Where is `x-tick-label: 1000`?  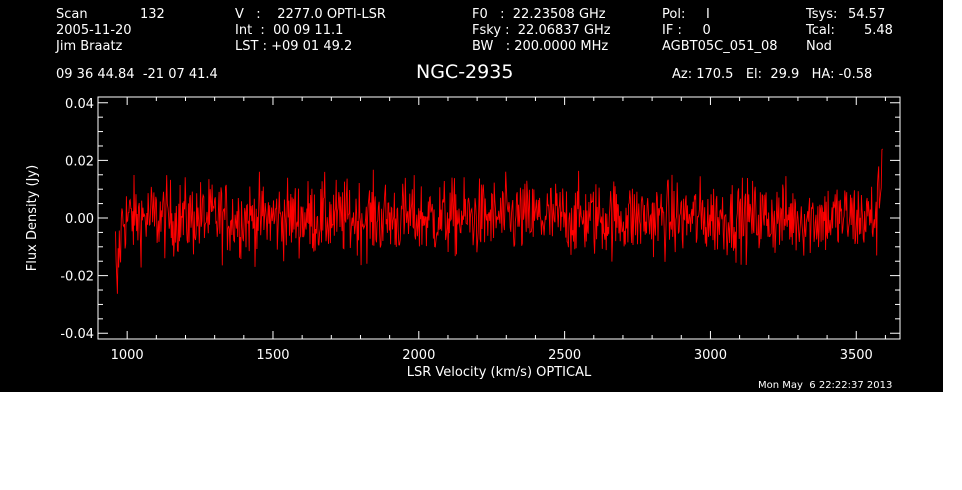
x-tick-label: 1000 is located at coordinates (127, 355).